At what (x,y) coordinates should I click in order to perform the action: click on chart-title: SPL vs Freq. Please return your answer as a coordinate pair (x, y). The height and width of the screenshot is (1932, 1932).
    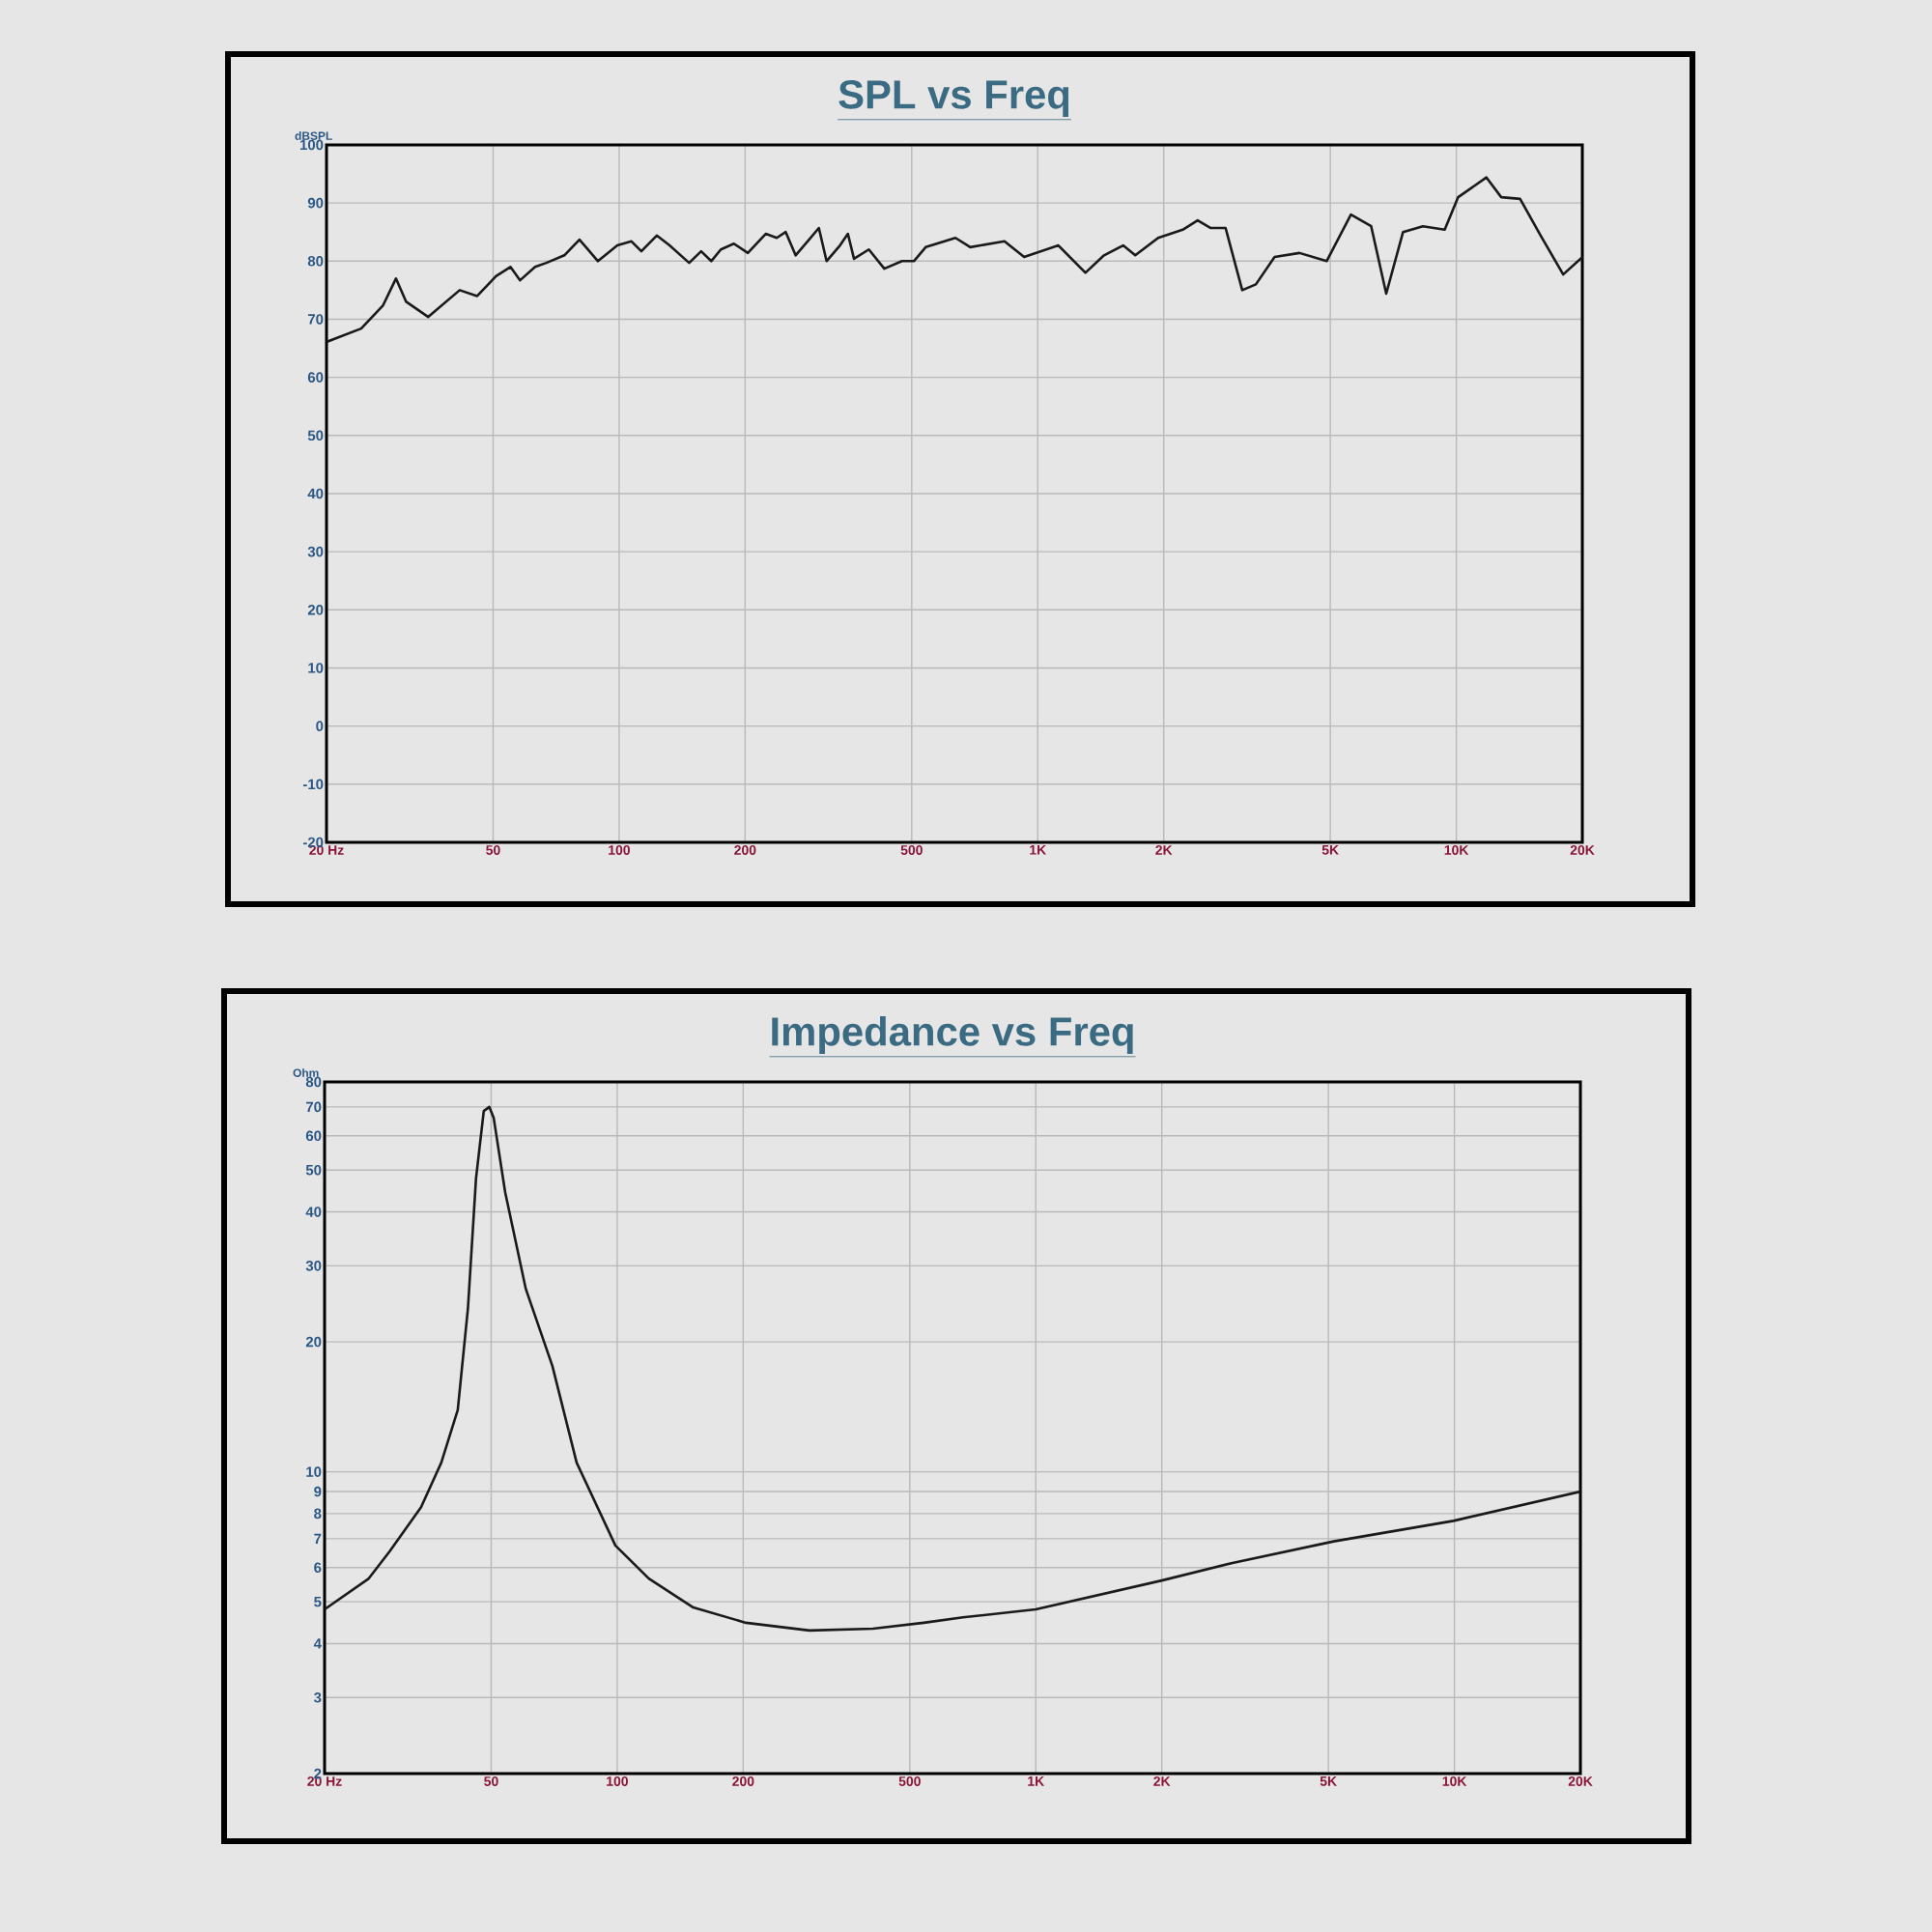
    Looking at the image, I should click on (953, 98).